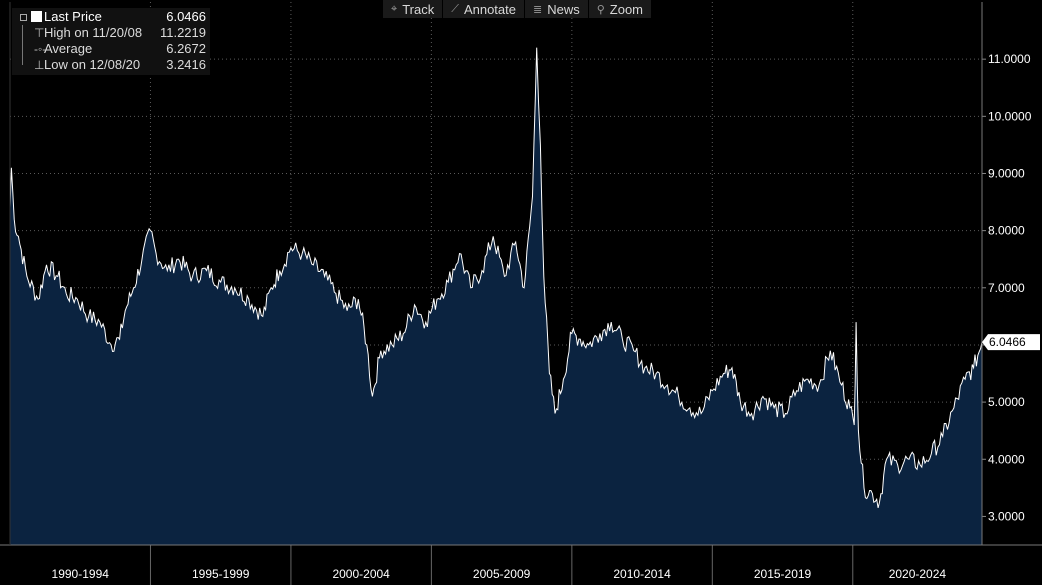 The width and height of the screenshot is (1042, 585). What do you see at coordinates (418, 9) in the screenshot?
I see `track-label: Track` at bounding box center [418, 9].